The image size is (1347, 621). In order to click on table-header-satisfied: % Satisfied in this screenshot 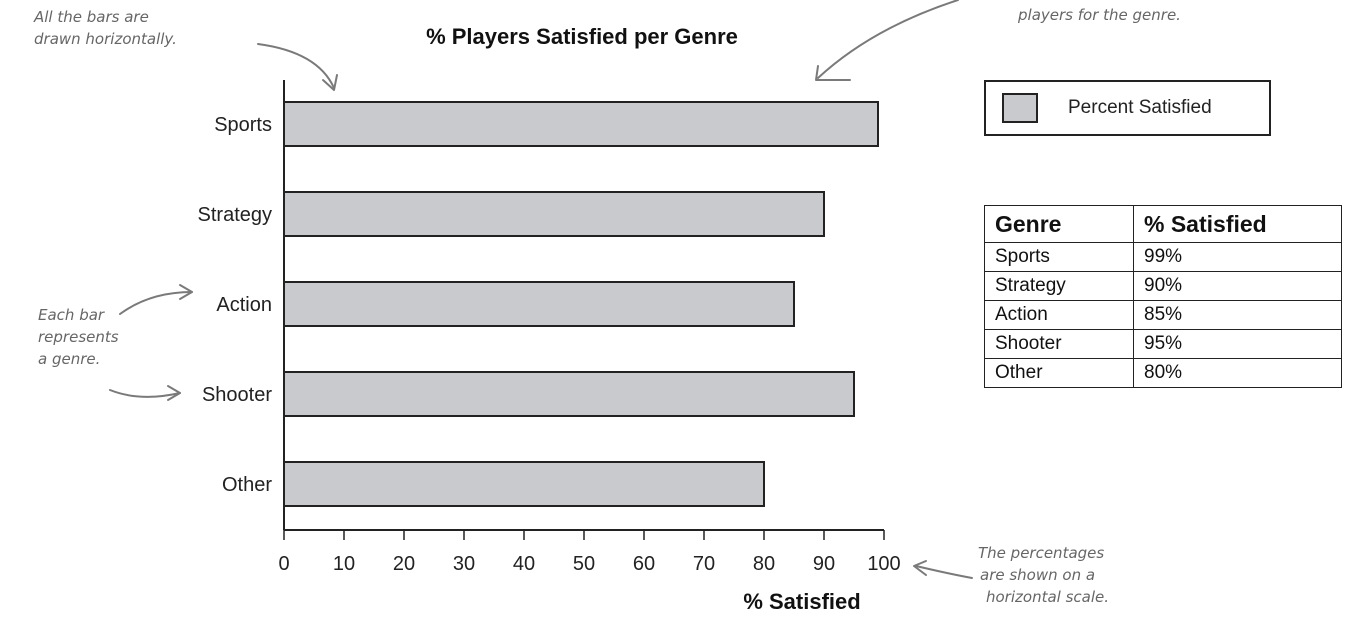, I will do `click(1237, 224)`.